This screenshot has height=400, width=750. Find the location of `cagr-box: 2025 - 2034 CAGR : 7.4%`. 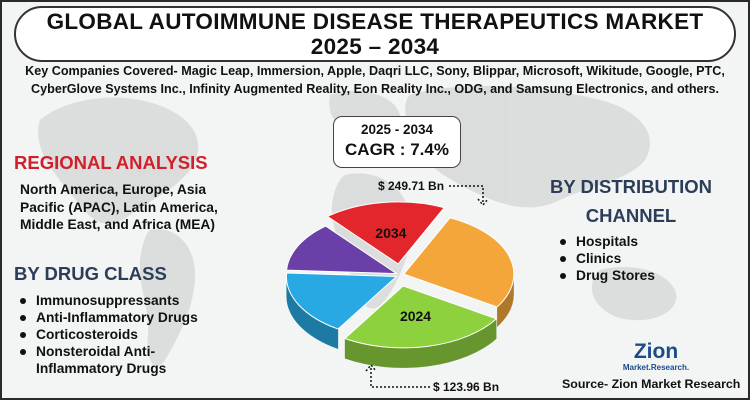

cagr-box: 2025 - 2034 CAGR : 7.4% is located at coordinates (397, 142).